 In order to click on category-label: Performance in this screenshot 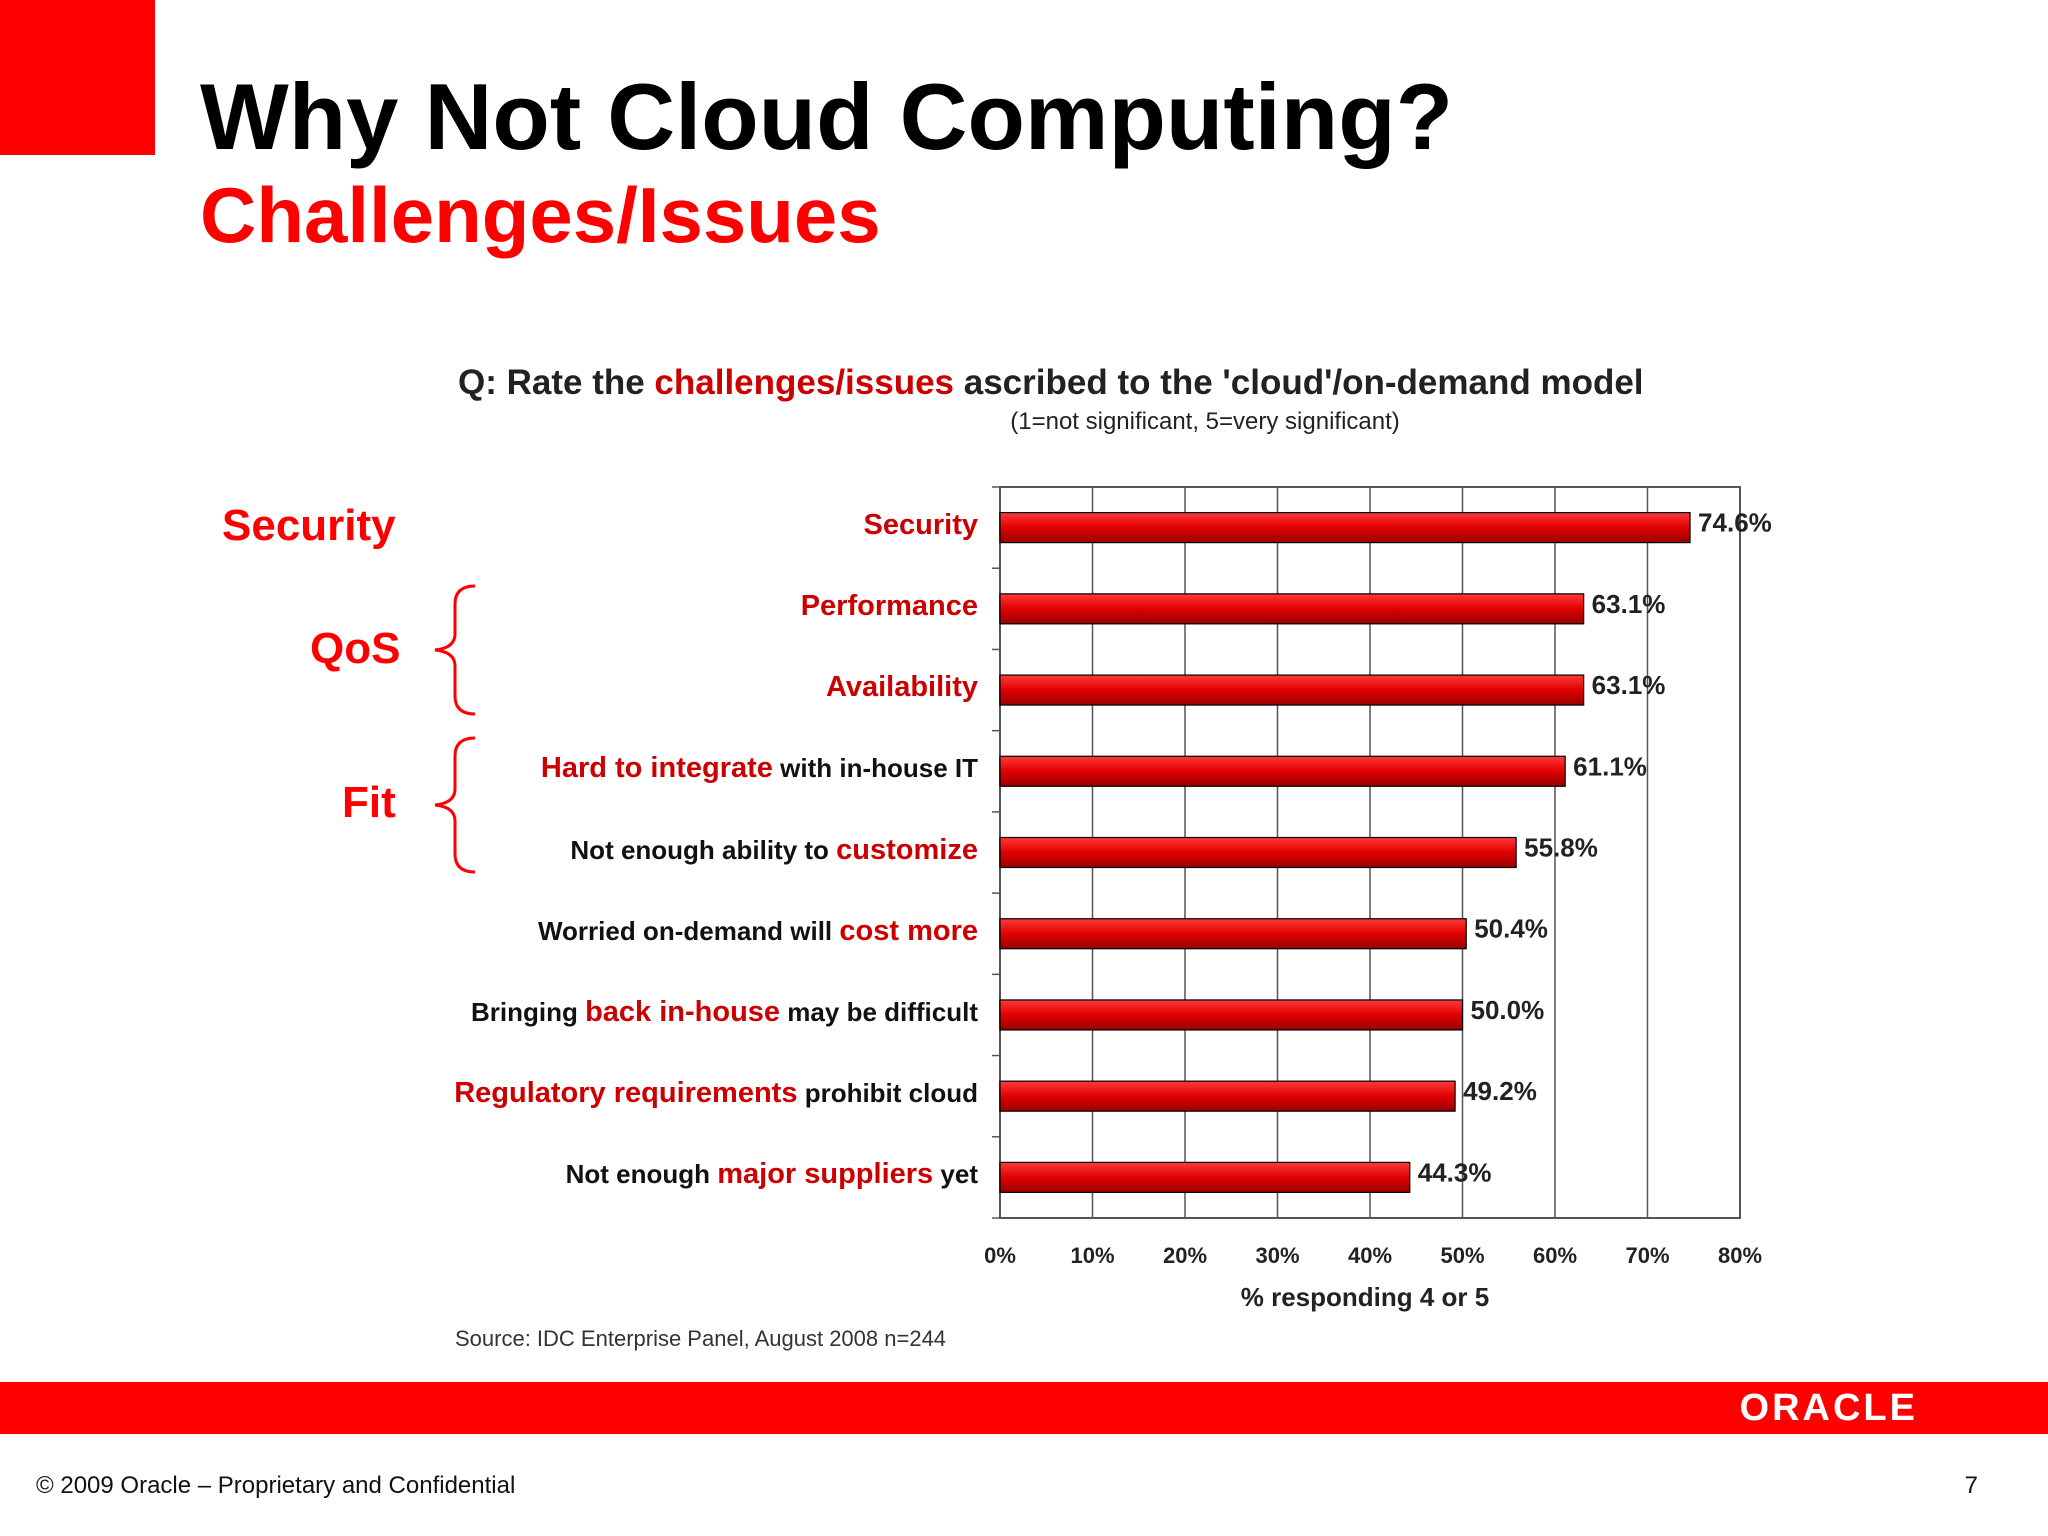, I will do `click(889, 605)`.